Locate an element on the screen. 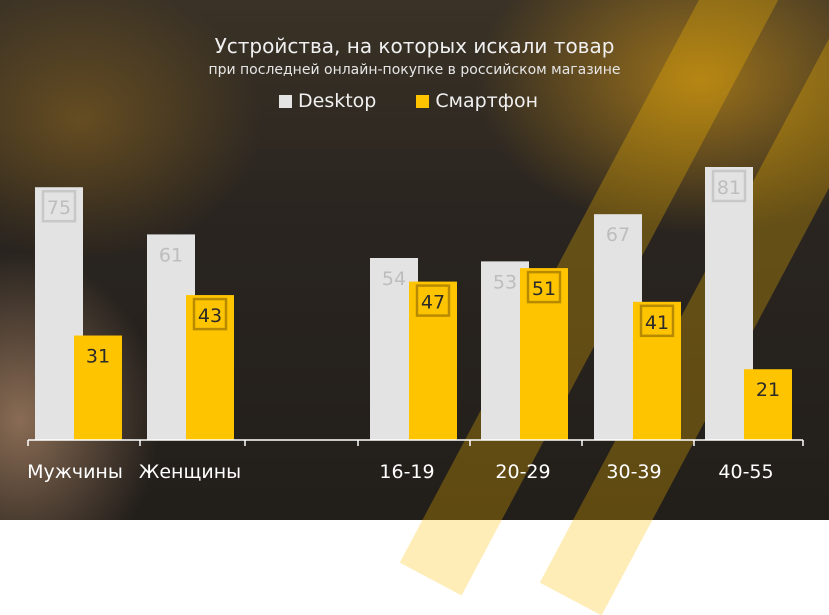 The width and height of the screenshot is (829, 615). legend-label-smartphone: Смартфон is located at coordinates (487, 101).